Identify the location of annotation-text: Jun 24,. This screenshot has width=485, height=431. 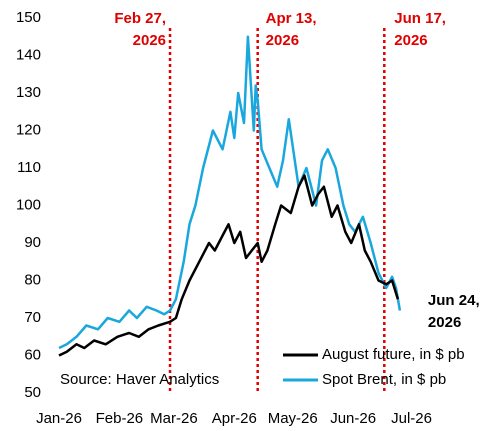
(454, 300).